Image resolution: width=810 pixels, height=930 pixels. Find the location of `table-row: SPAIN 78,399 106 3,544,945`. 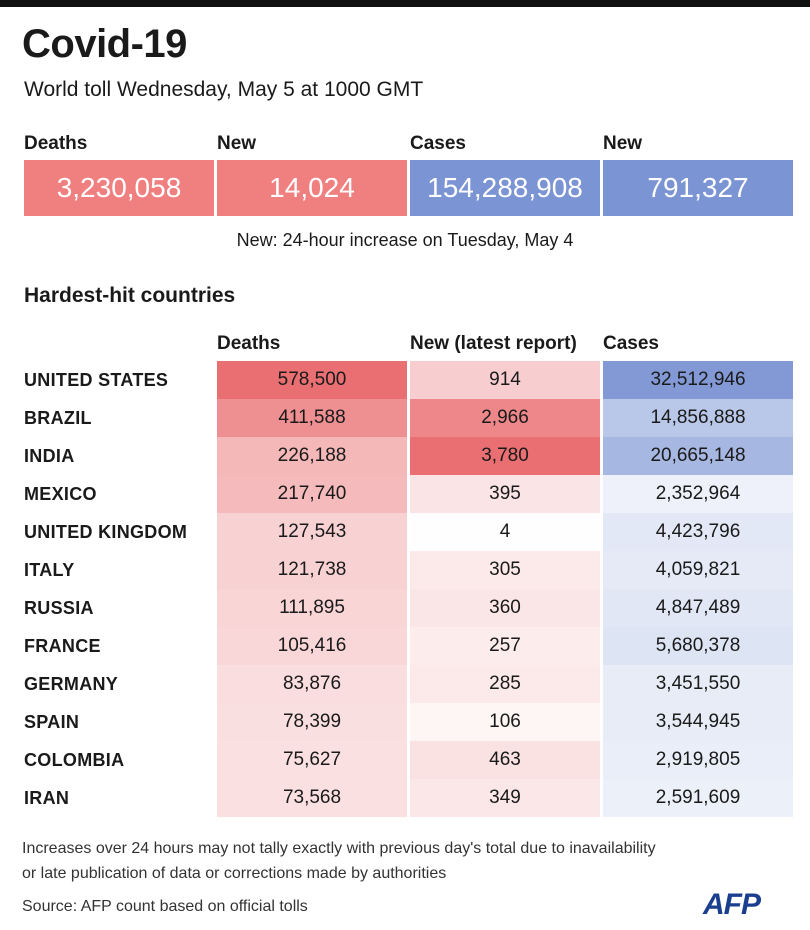

table-row: SPAIN 78,399 106 3,544,945 is located at coordinates (405, 722).